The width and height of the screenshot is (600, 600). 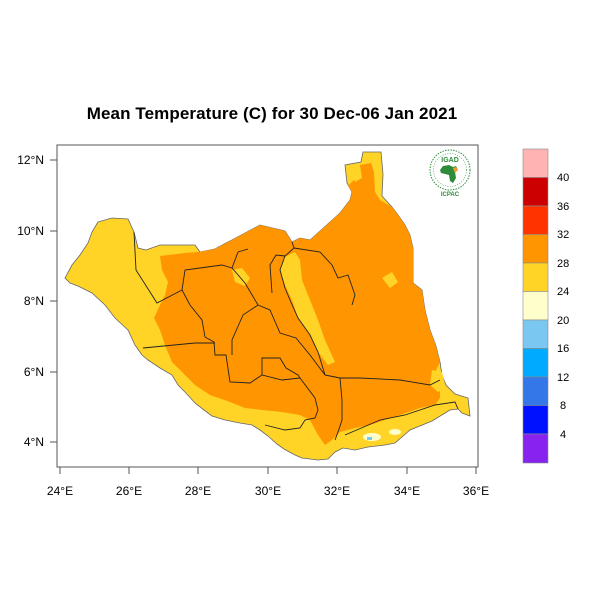 What do you see at coordinates (450, 170) in the screenshot?
I see `logo-emblem-icon` at bounding box center [450, 170].